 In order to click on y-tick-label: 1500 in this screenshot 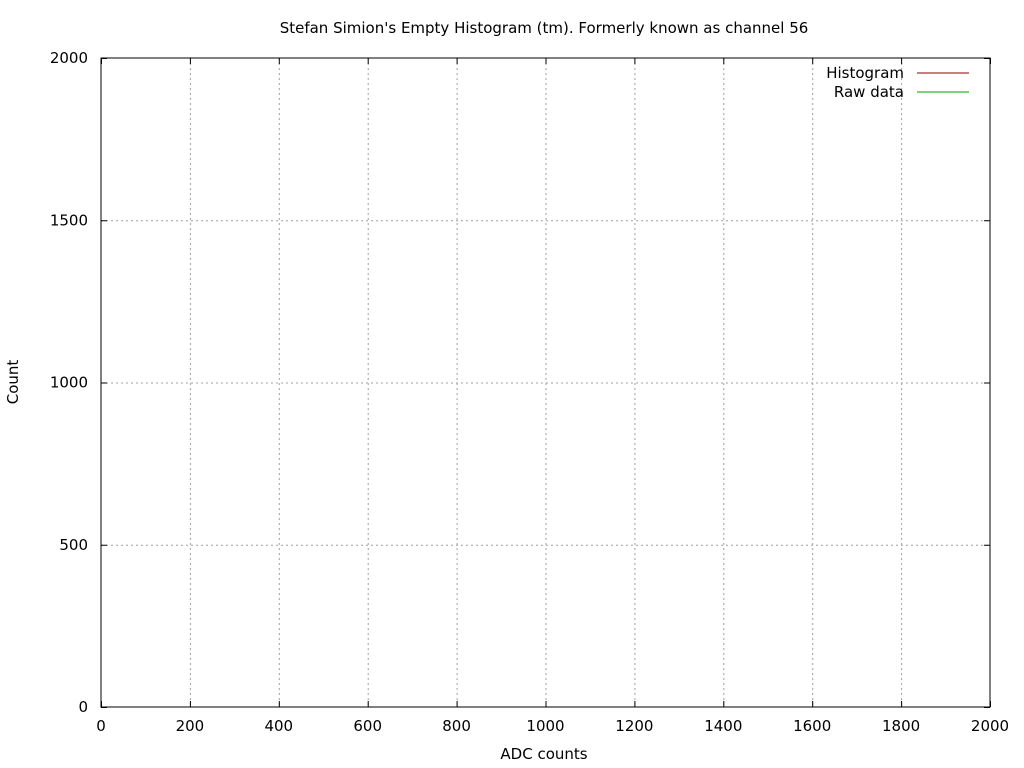, I will do `click(69, 220)`.